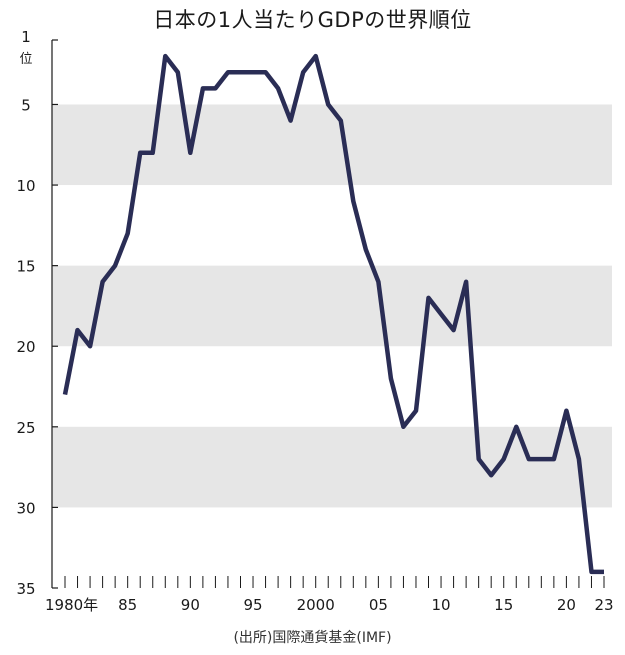 This screenshot has width=625, height=655. What do you see at coordinates (25, 428) in the screenshot?
I see `y-tick-label: 25` at bounding box center [25, 428].